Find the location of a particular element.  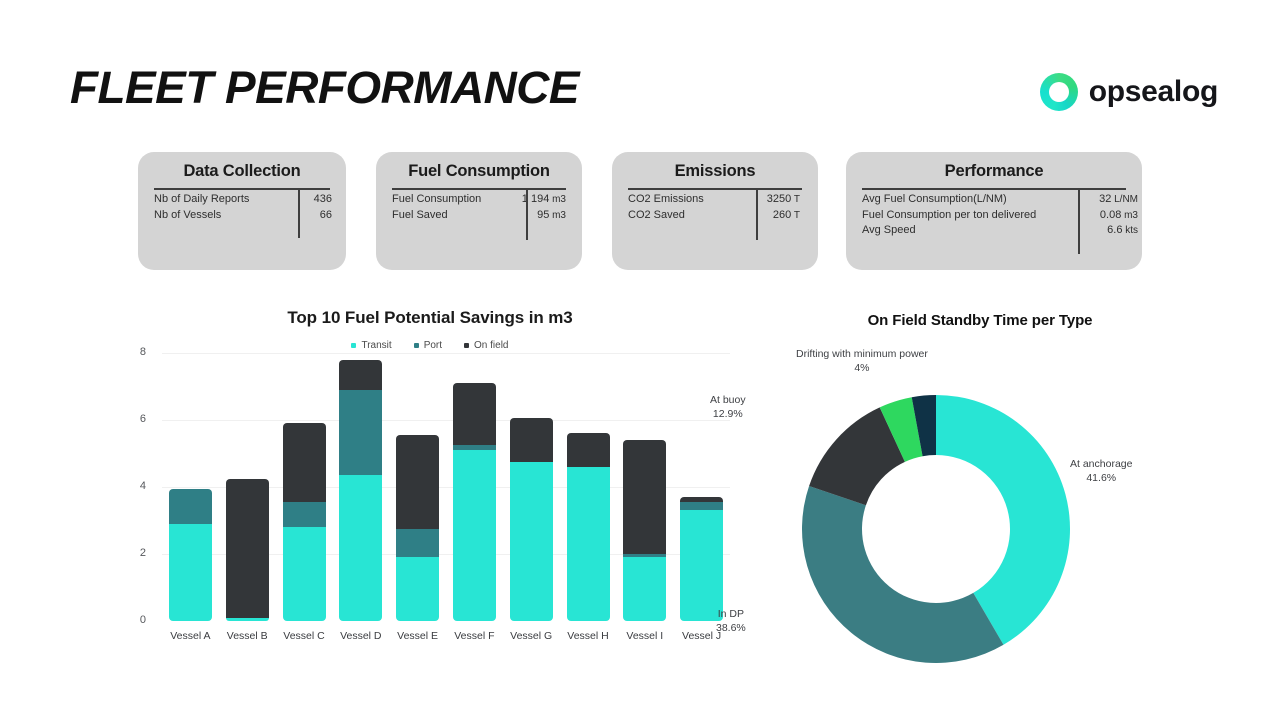

donut-slice-drifting-with-minimum-power is located at coordinates (901, 429).